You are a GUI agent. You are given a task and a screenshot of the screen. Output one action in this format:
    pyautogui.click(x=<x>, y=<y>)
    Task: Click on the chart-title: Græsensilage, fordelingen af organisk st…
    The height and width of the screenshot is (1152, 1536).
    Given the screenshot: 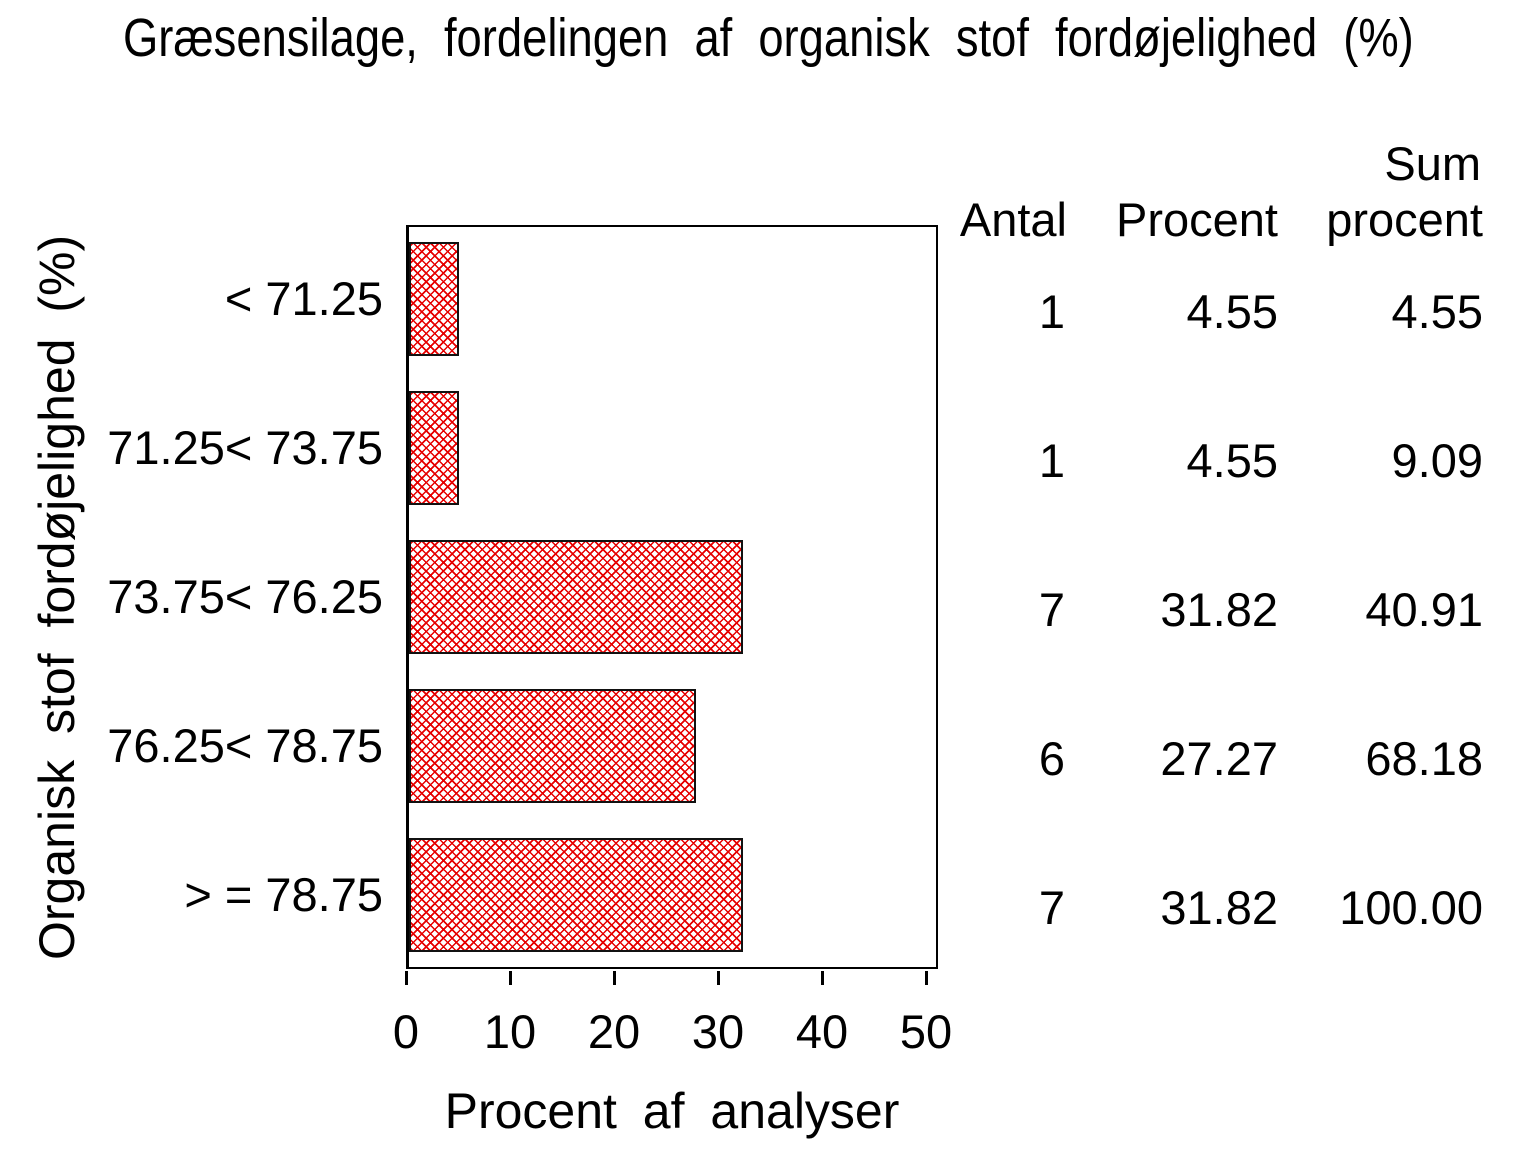 What is the action you would take?
    pyautogui.click(x=768, y=38)
    